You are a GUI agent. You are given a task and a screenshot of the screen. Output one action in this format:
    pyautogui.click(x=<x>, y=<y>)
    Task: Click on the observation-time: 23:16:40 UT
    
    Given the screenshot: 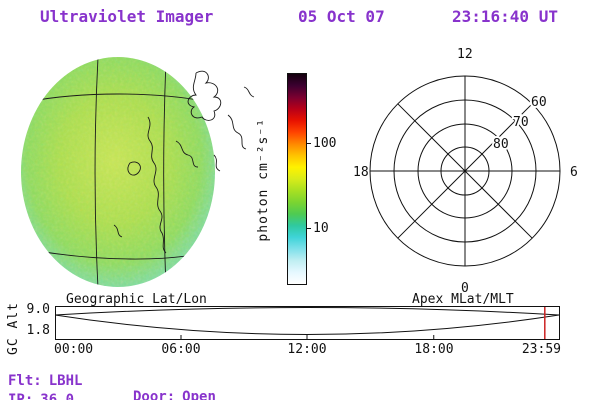 What is the action you would take?
    pyautogui.click(x=505, y=16)
    